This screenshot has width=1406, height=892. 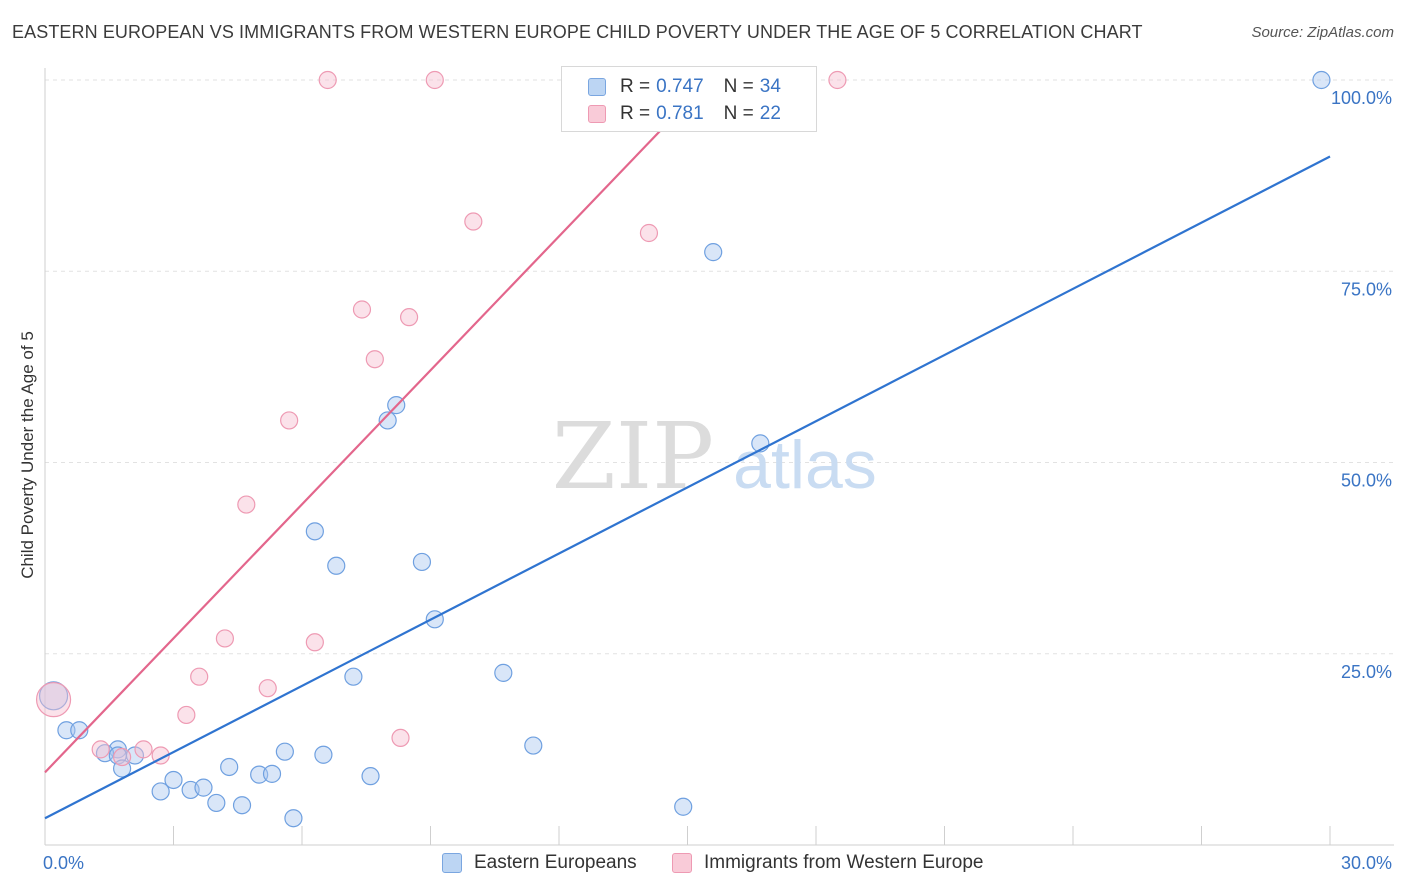 I want to click on legend-n-value-western: 22, so click(x=770, y=113).